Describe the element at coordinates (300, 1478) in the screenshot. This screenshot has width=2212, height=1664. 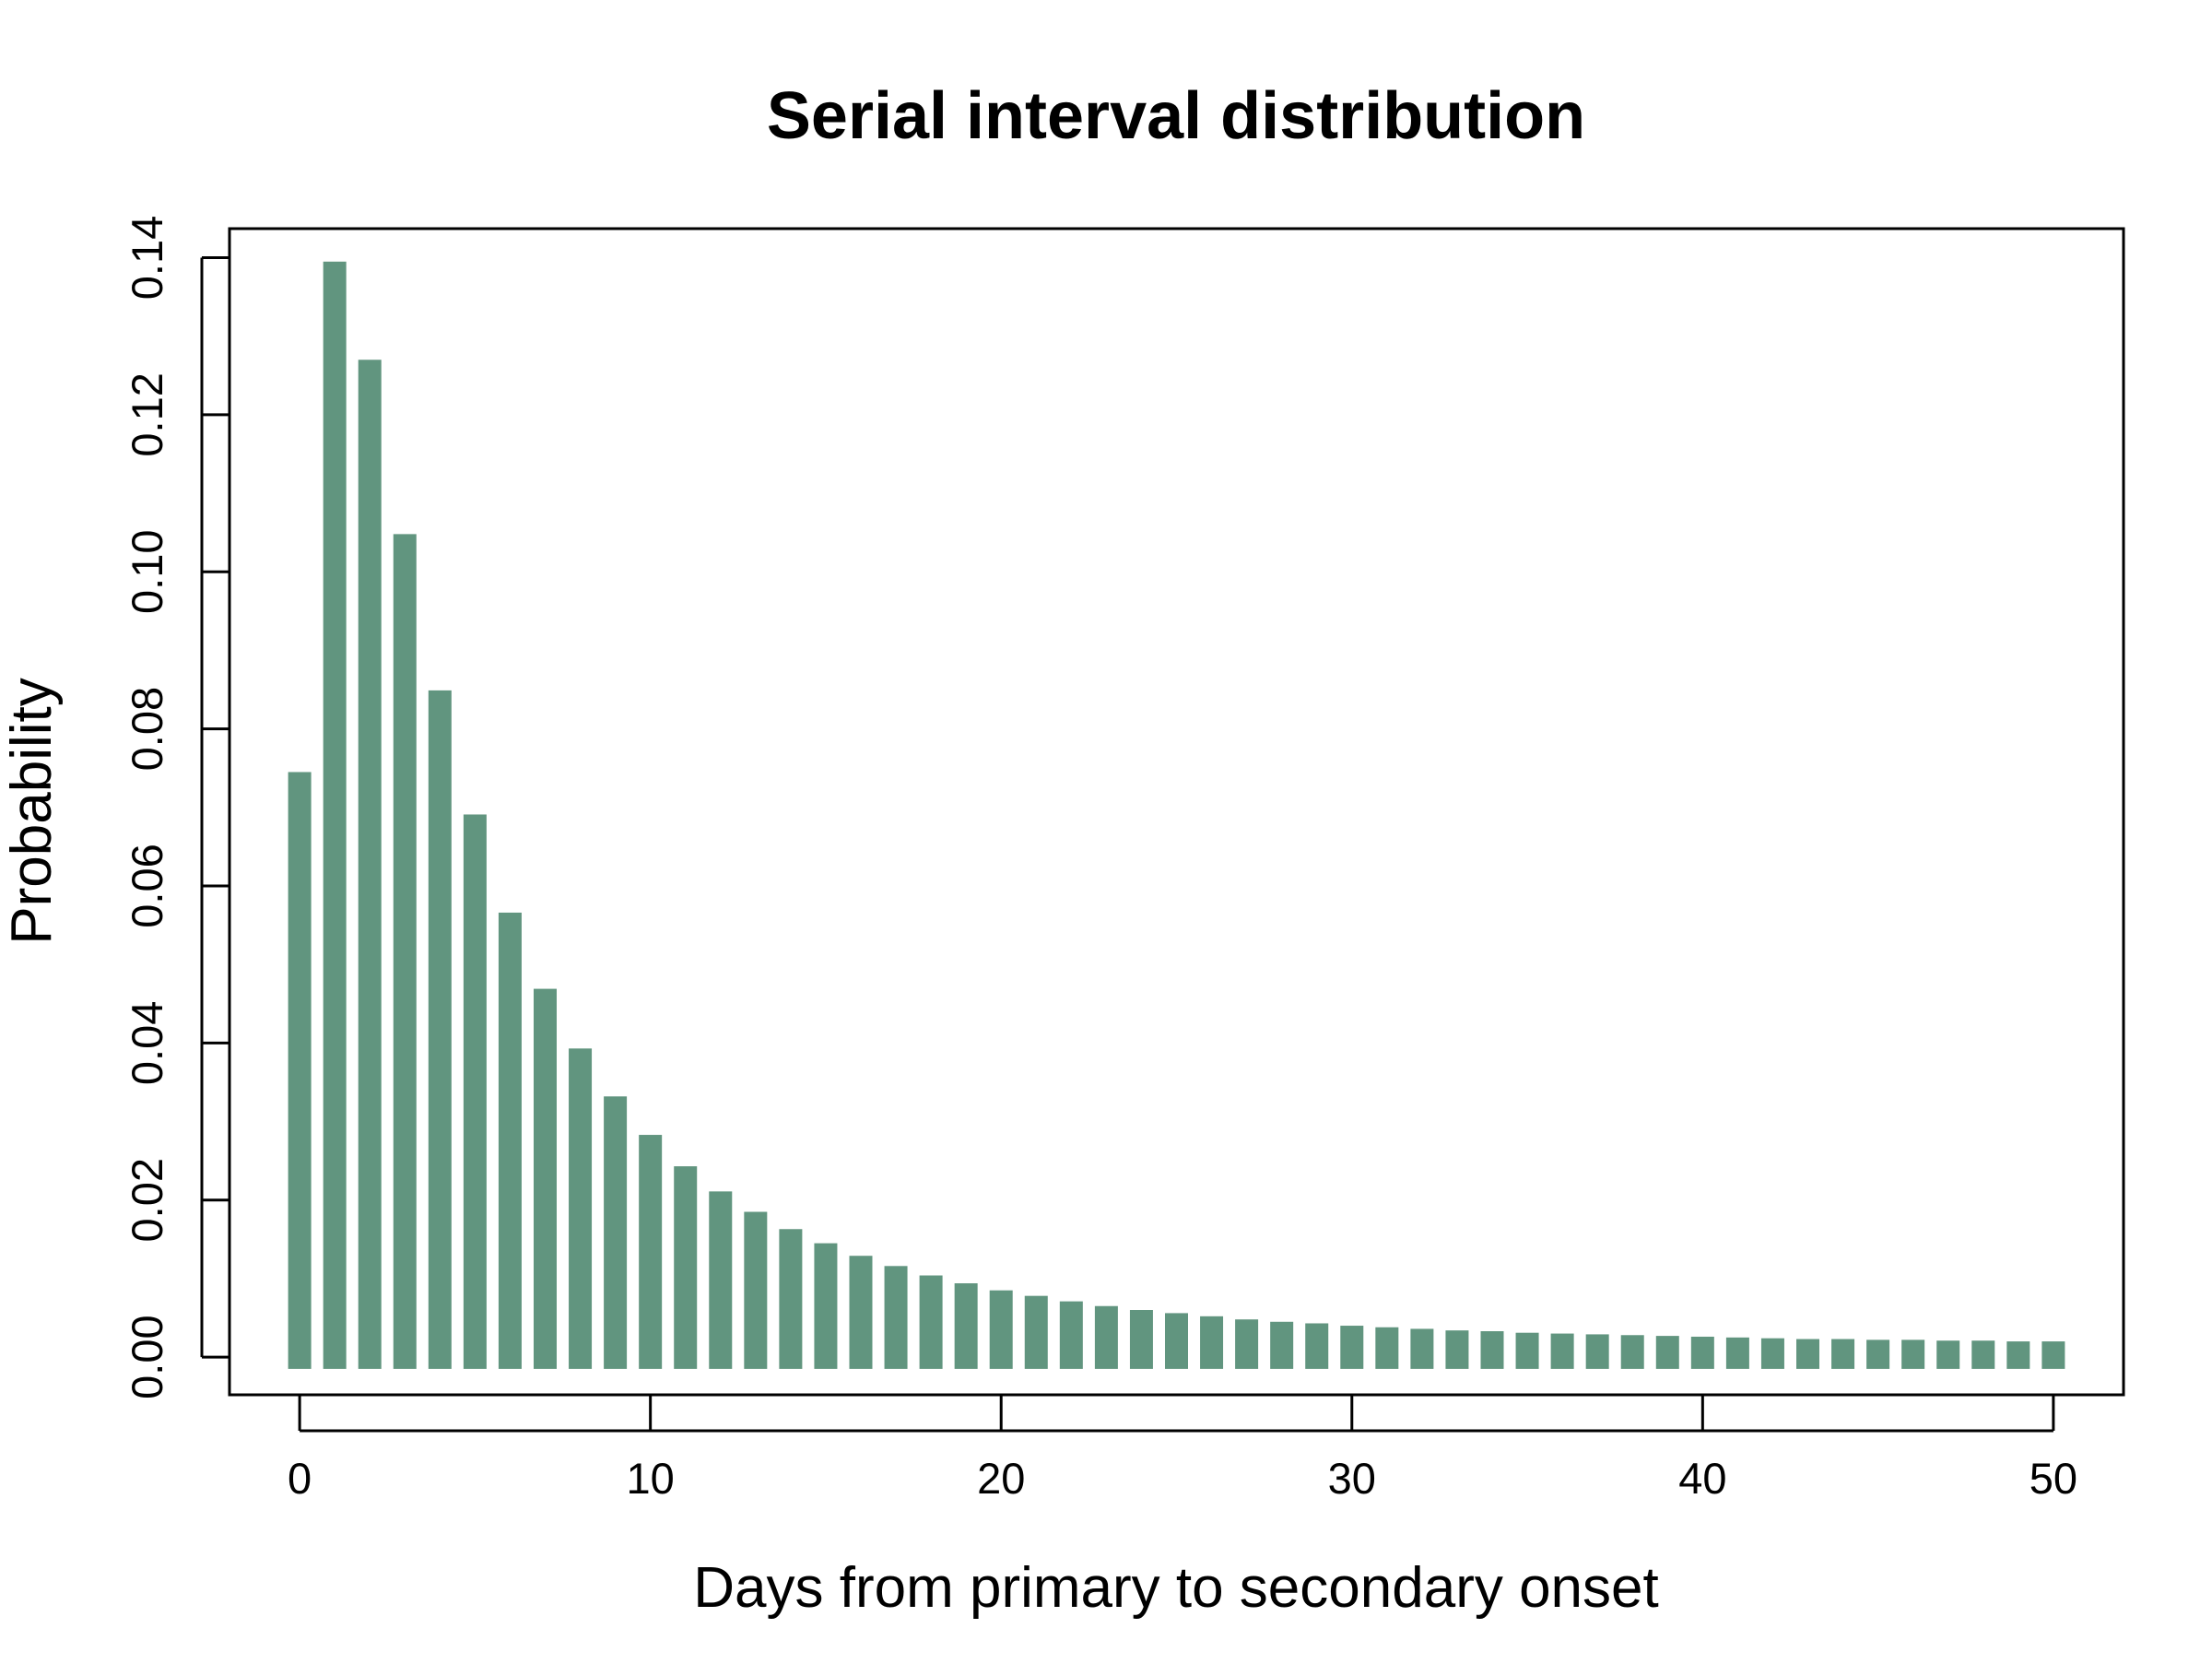
I see `x-tick-label: 0` at that location.